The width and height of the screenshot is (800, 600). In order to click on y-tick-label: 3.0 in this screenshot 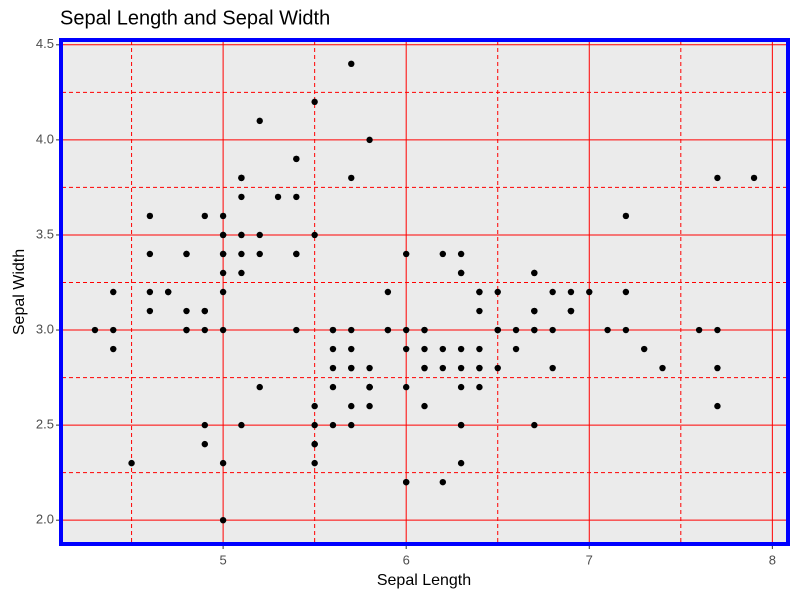, I will do `click(45, 328)`.